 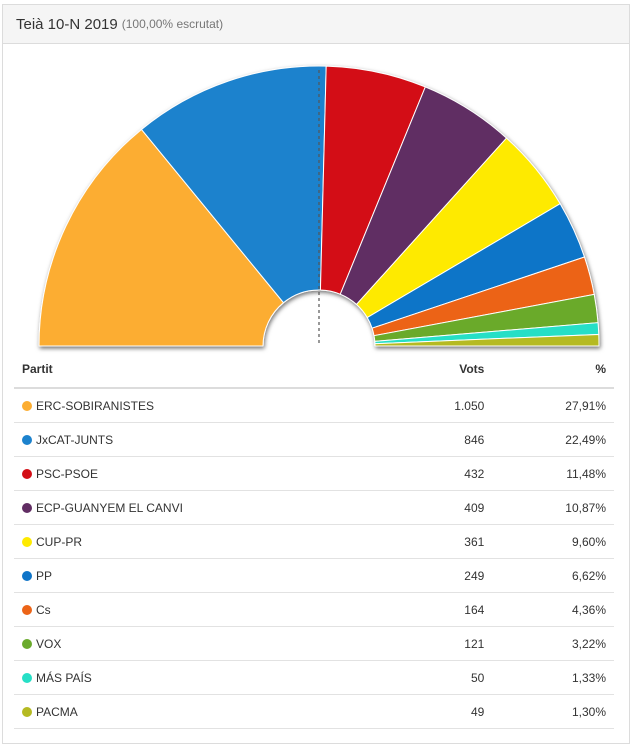 I want to click on pct-cell: 1,30%, so click(x=553, y=711).